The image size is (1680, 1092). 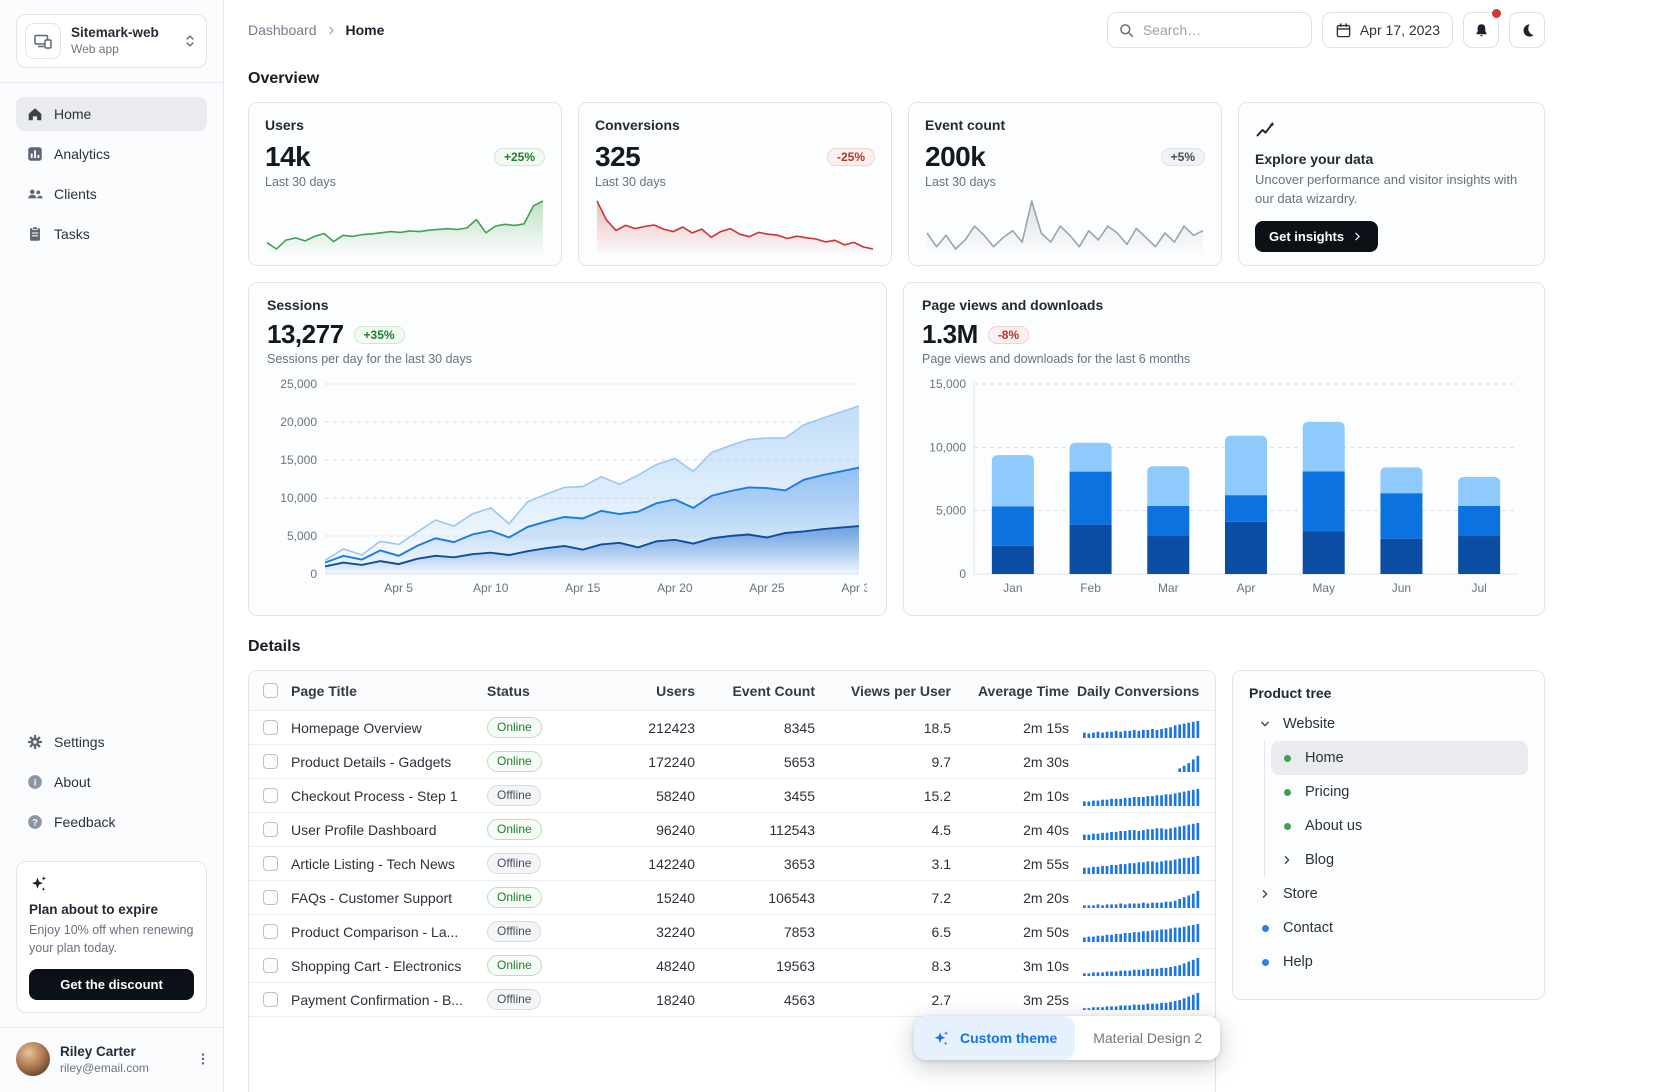 I want to click on sidebar-item-about: i About, so click(x=111, y=782).